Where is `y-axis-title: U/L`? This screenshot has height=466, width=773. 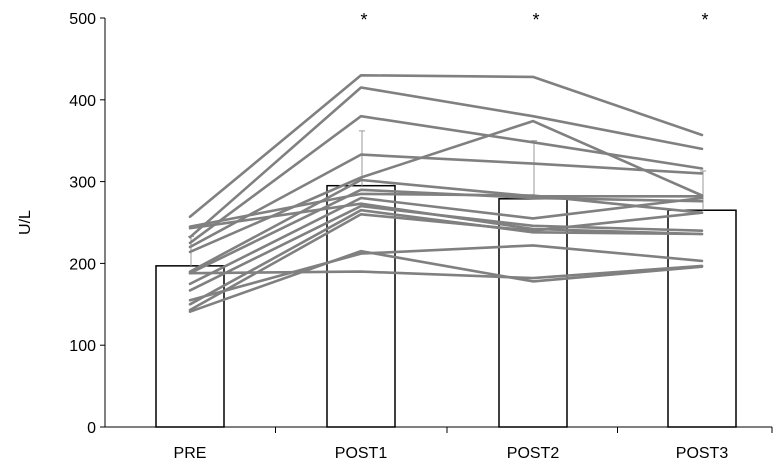
y-axis-title: U/L is located at coordinates (25, 222).